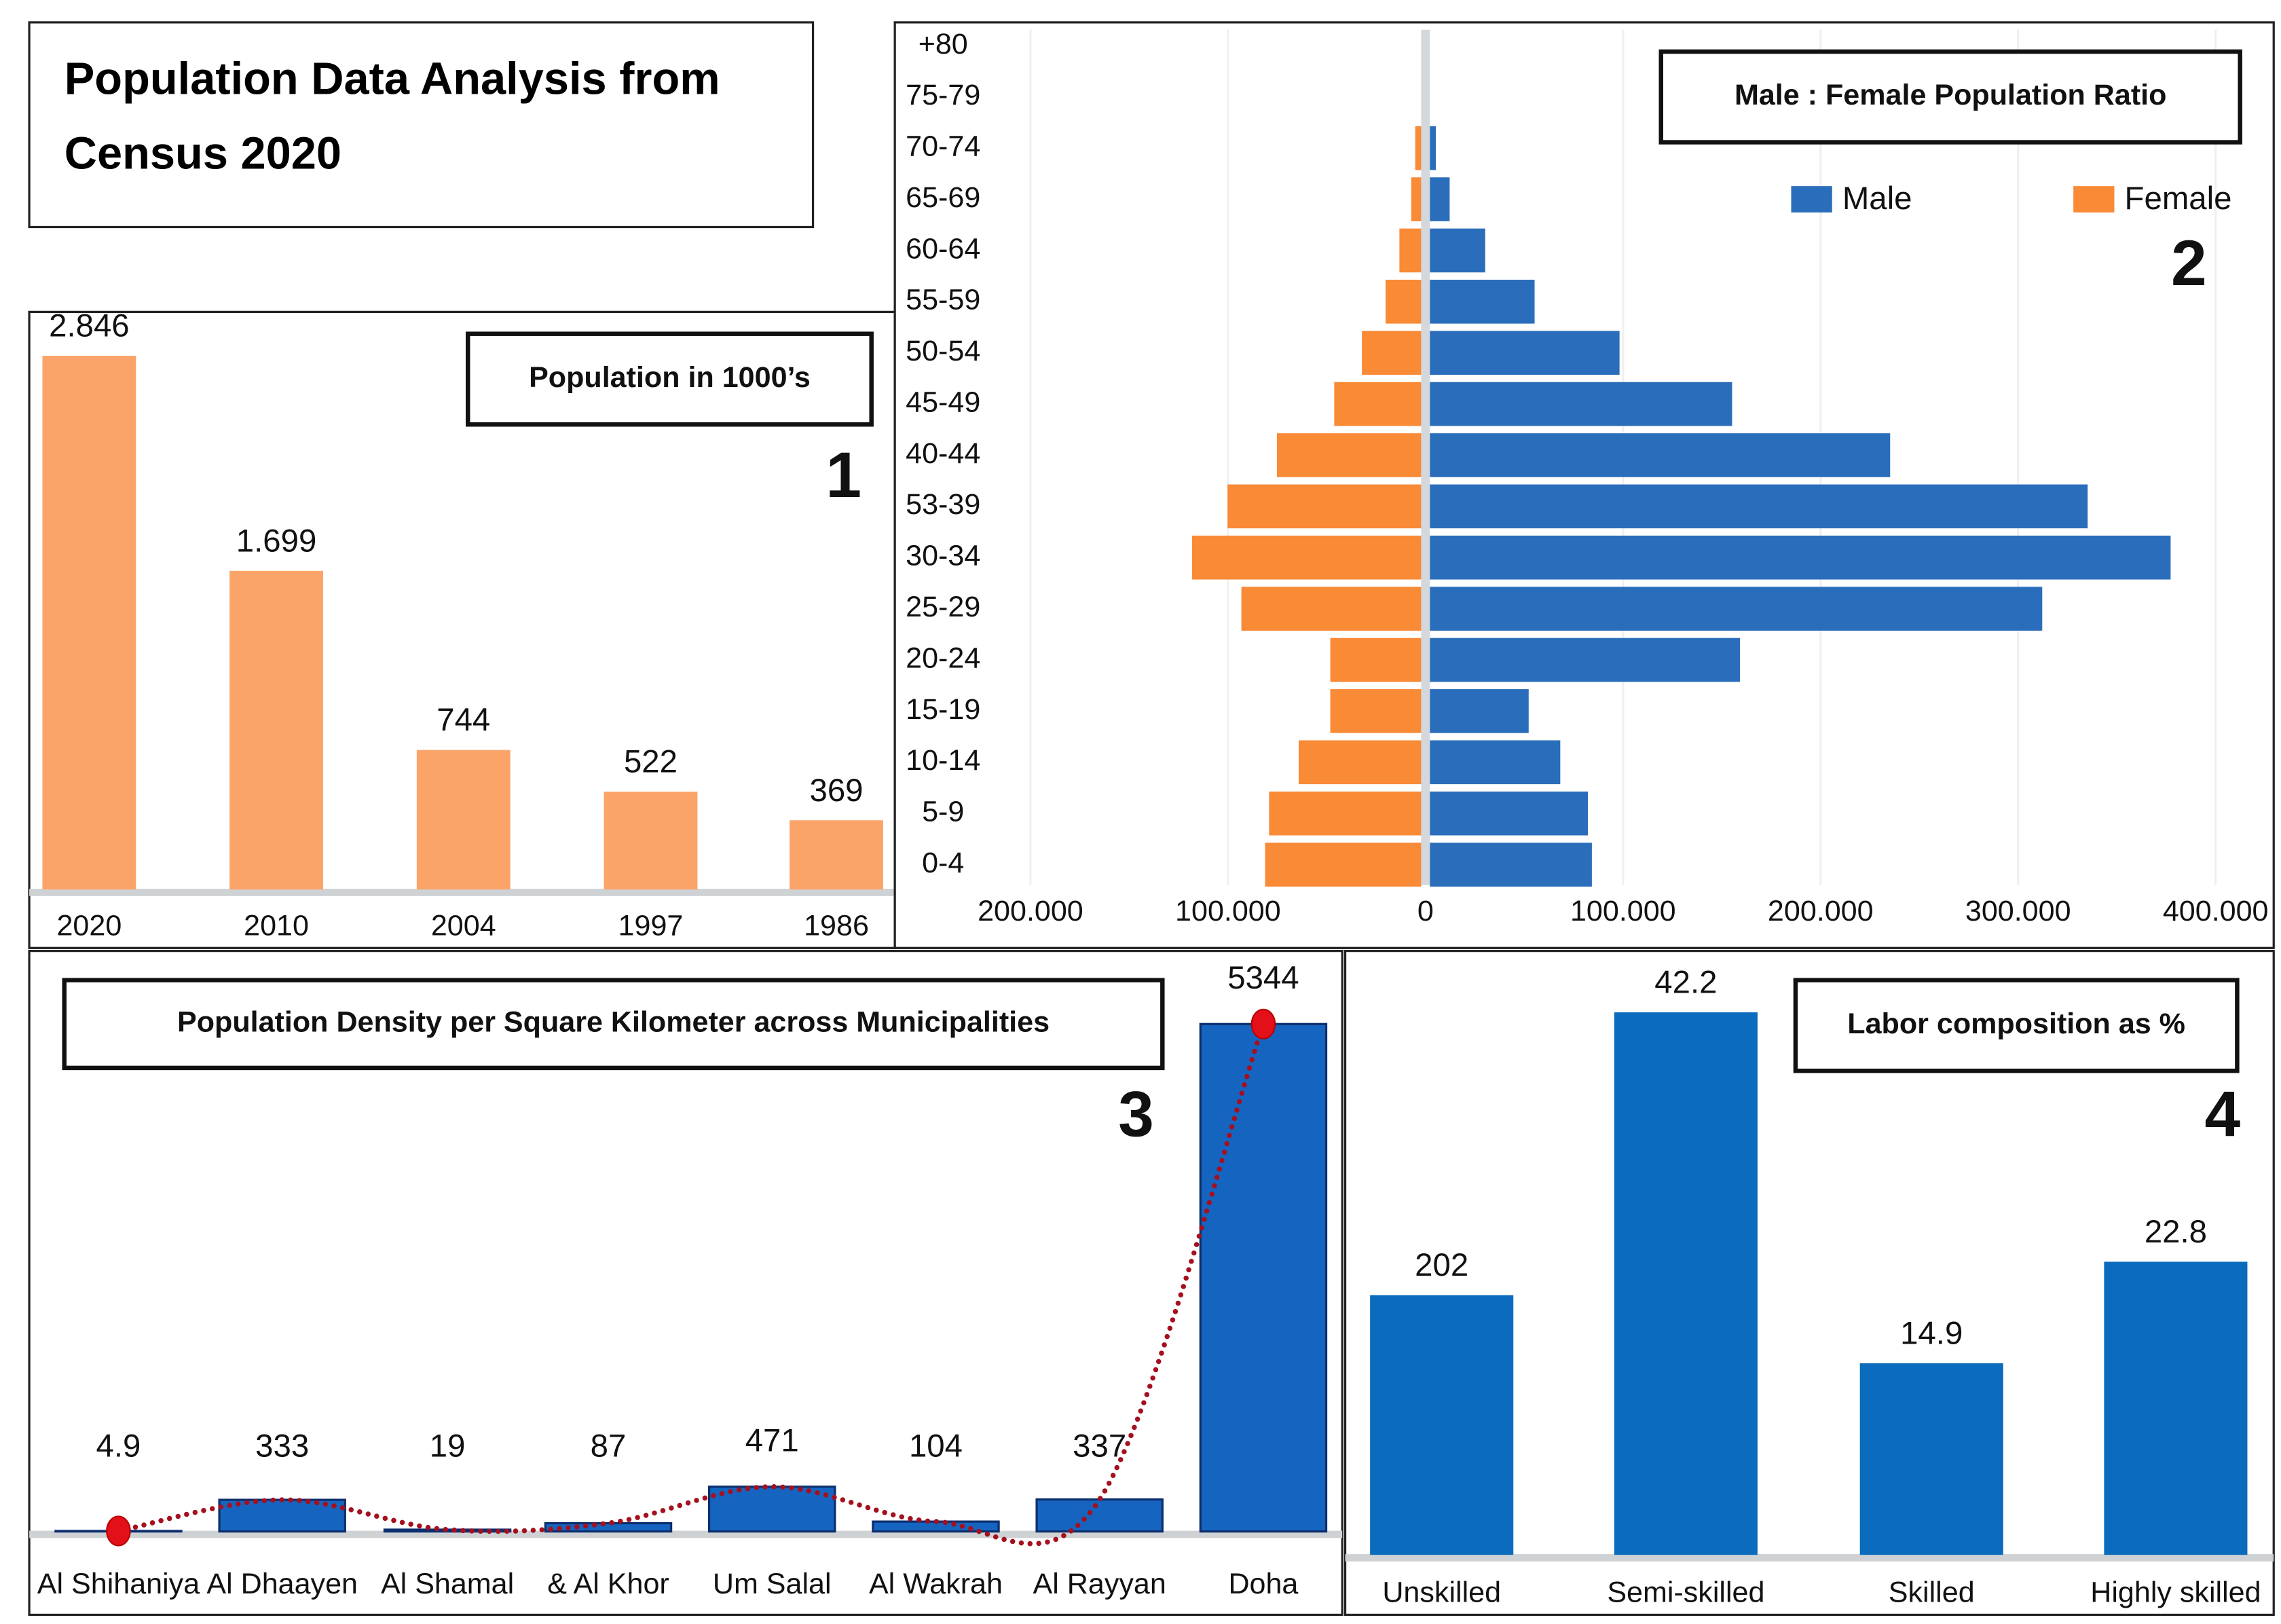 The height and width of the screenshot is (1624, 2281). Describe the element at coordinates (1686, 1593) in the screenshot. I see `x-tick-label: Semi-skilled` at that location.